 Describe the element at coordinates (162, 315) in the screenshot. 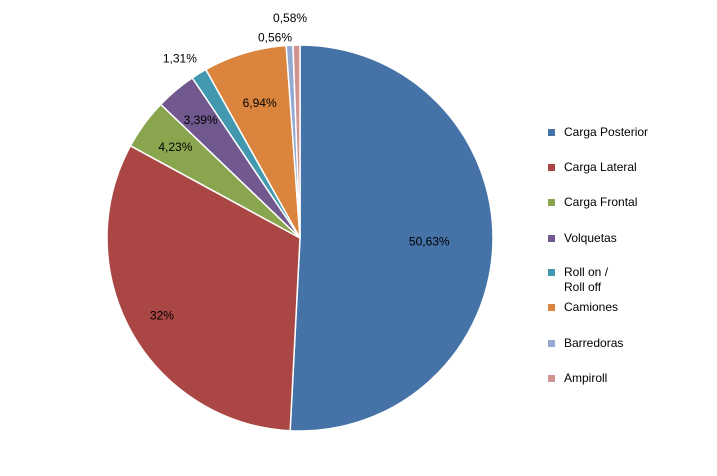

I see `data-label: 32%` at that location.